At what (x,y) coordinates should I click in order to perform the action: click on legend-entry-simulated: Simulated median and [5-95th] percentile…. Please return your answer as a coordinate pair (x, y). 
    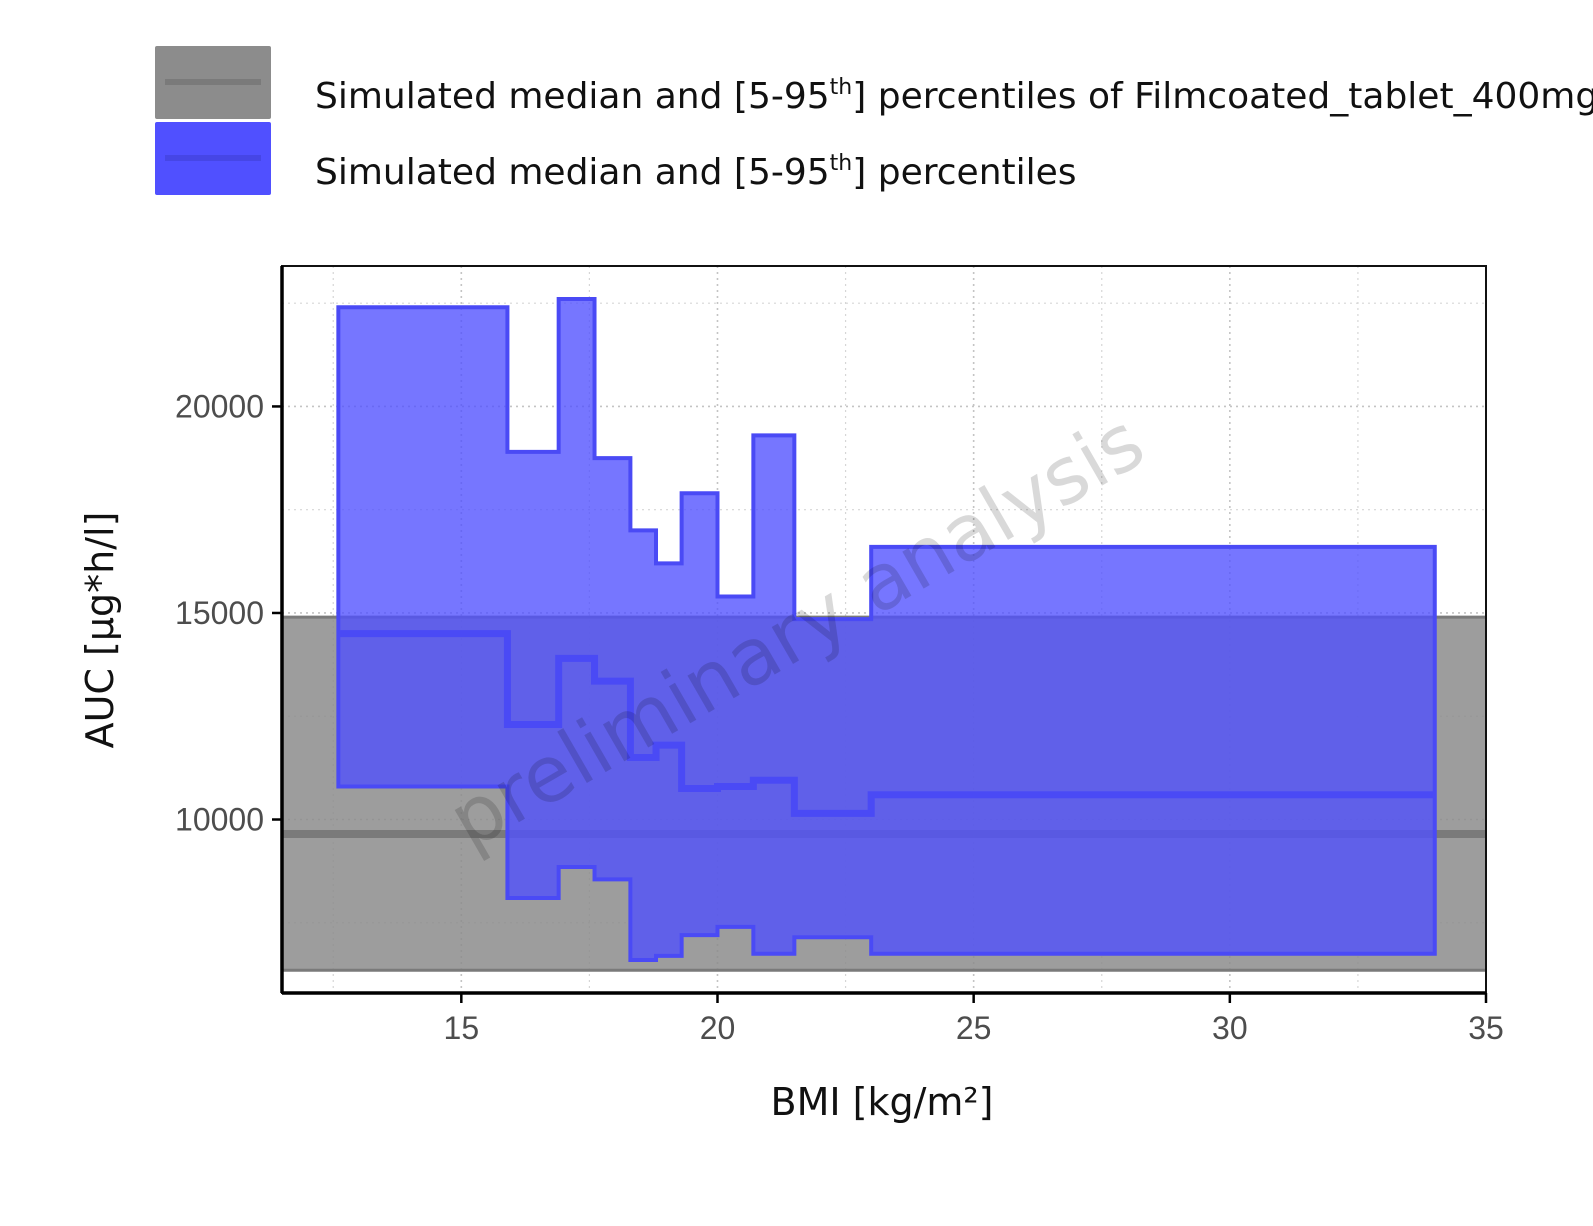
    Looking at the image, I should click on (616, 158).